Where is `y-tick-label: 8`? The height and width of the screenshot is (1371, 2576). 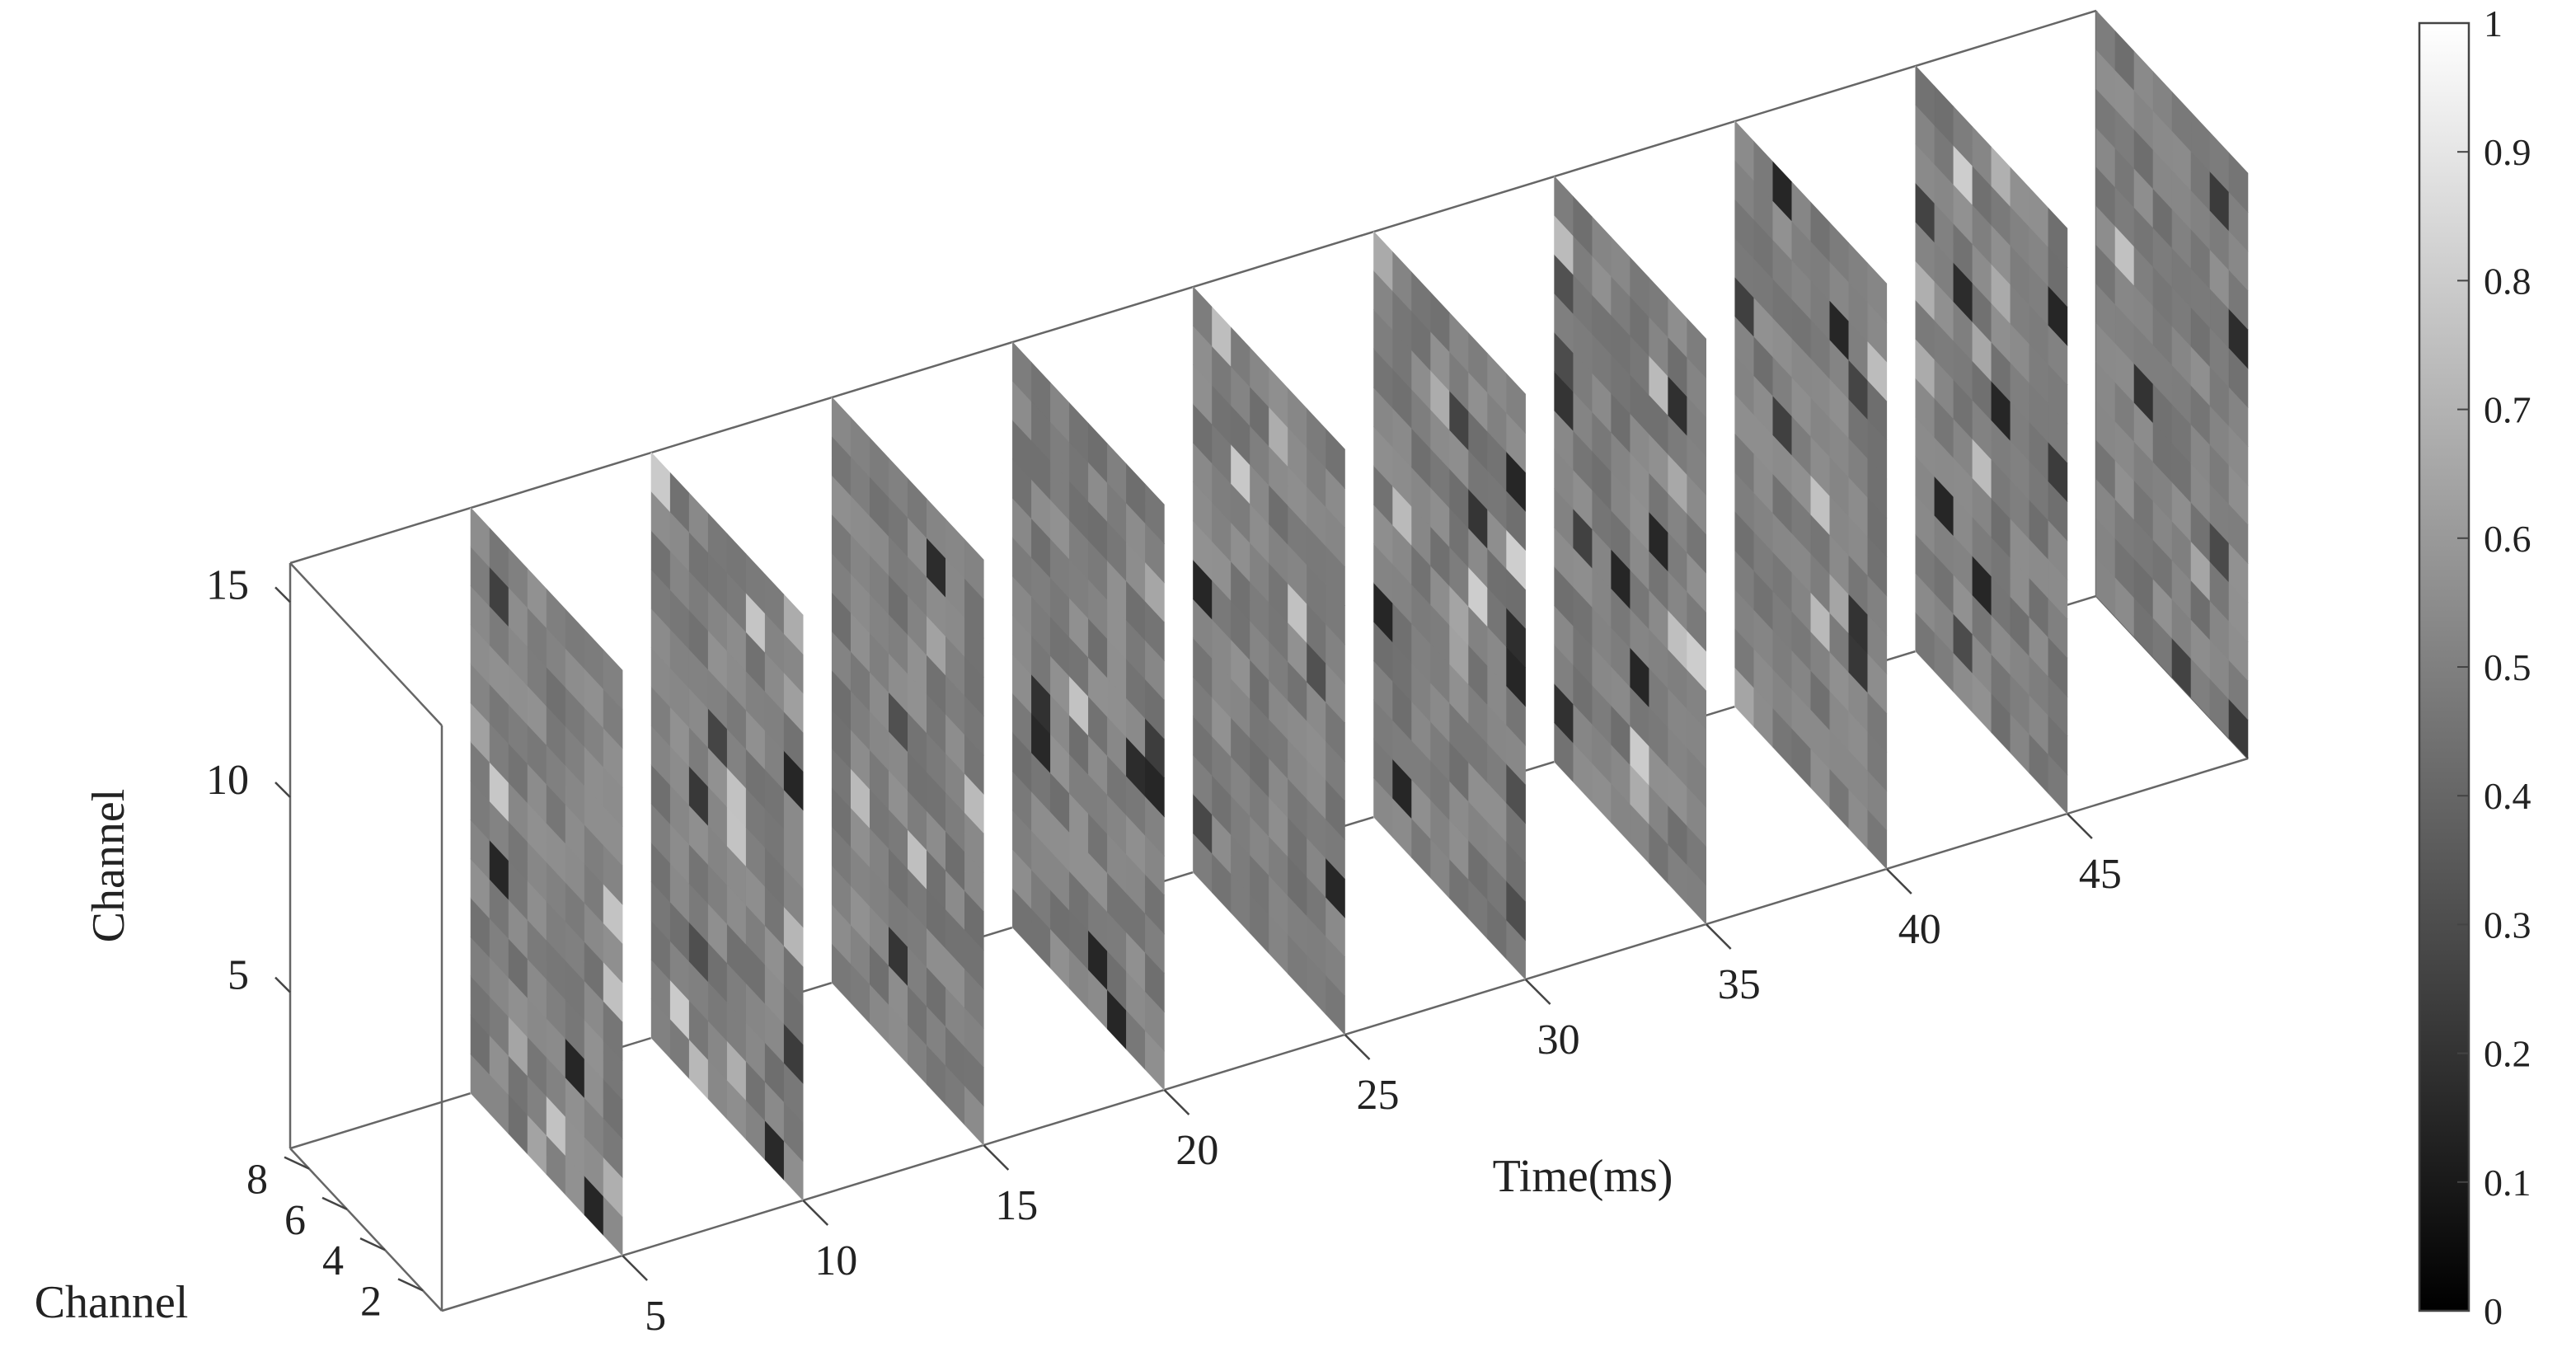 y-tick-label: 8 is located at coordinates (257, 1180).